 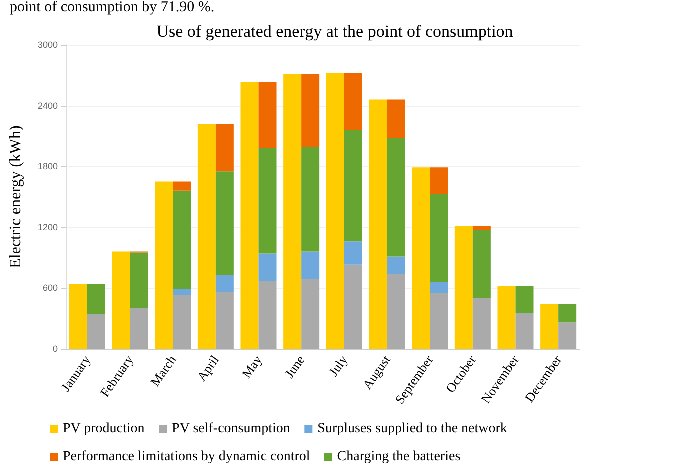 I want to click on legend-label: Surpluses supplied to the network, so click(x=413, y=429).